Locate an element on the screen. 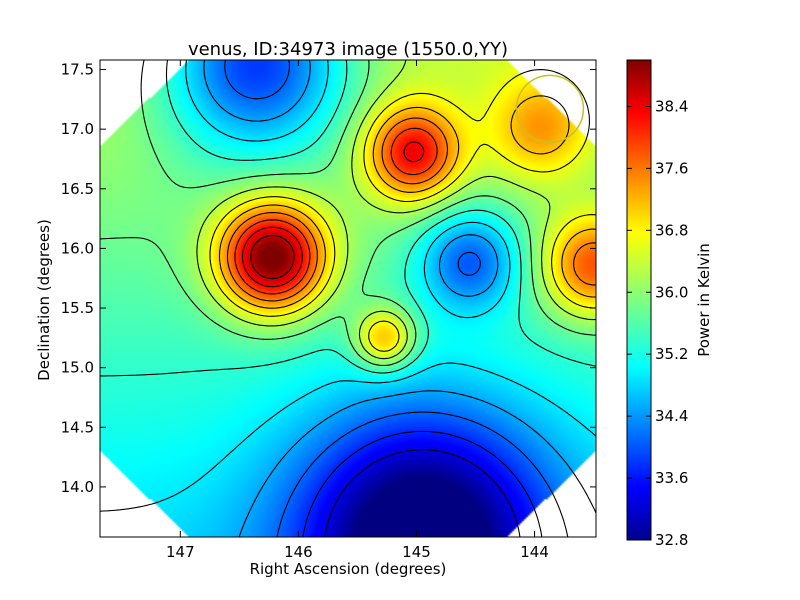 This screenshot has height=600, width=800. colorbar-tick-label: 38.4 is located at coordinates (671, 106).